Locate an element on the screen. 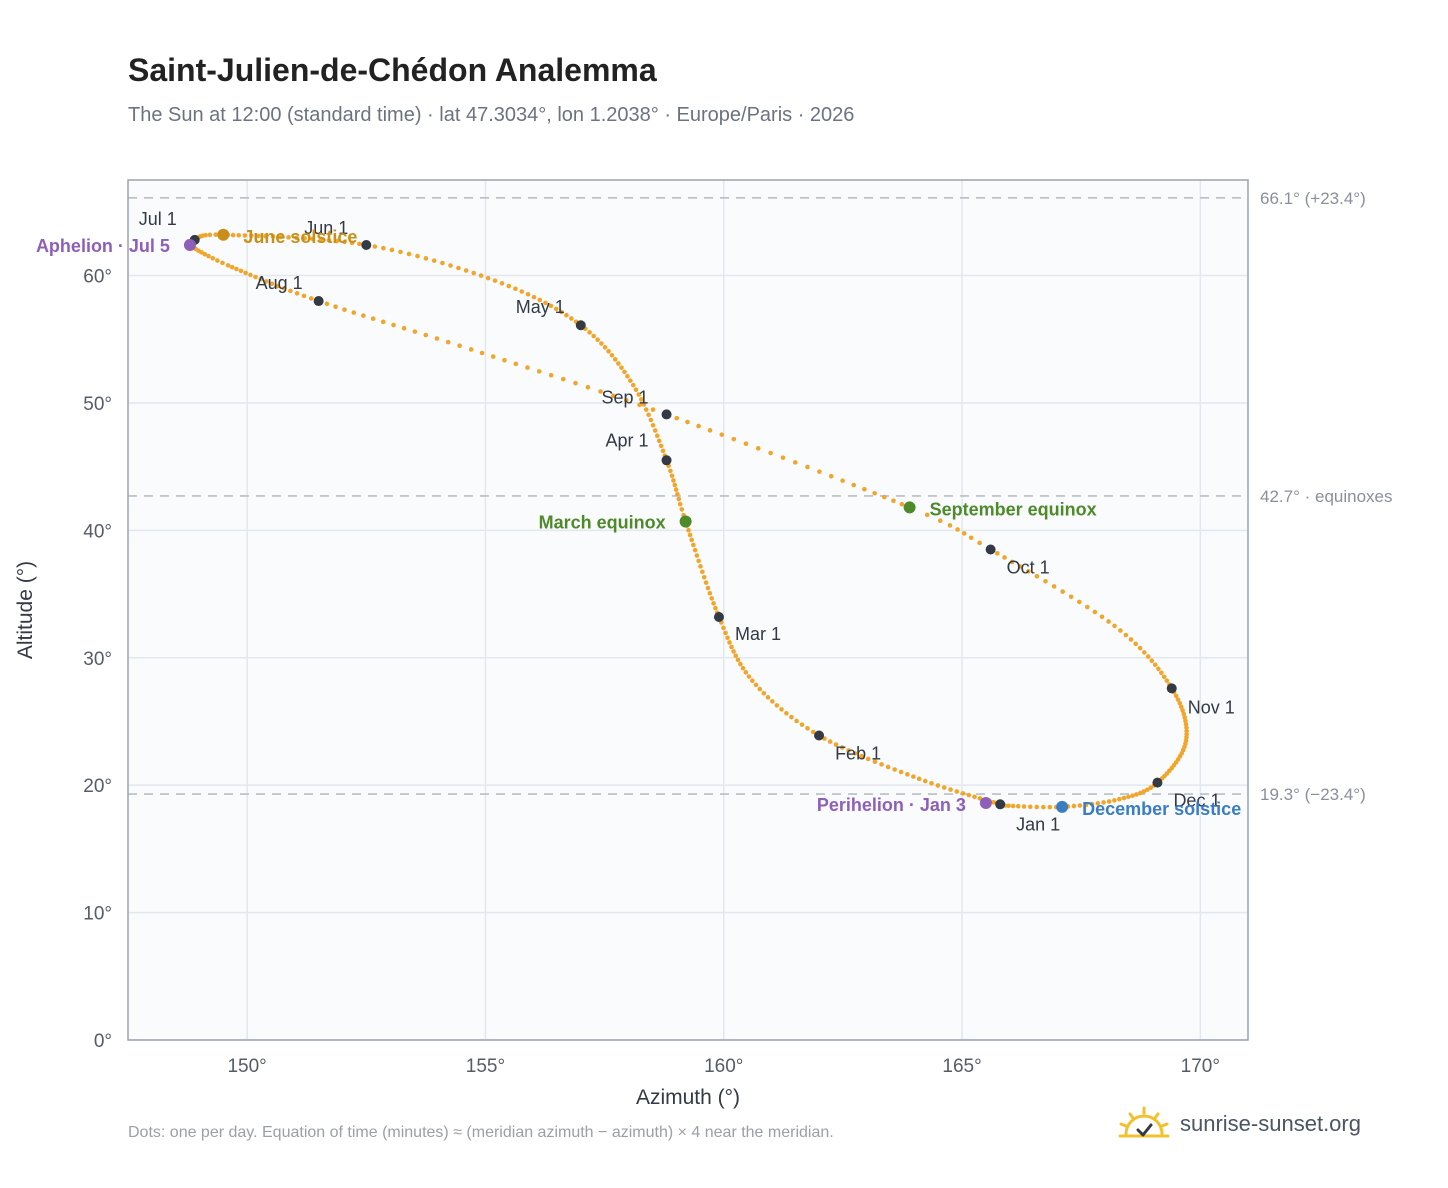  month-label: Oct 1 is located at coordinates (1028, 567).